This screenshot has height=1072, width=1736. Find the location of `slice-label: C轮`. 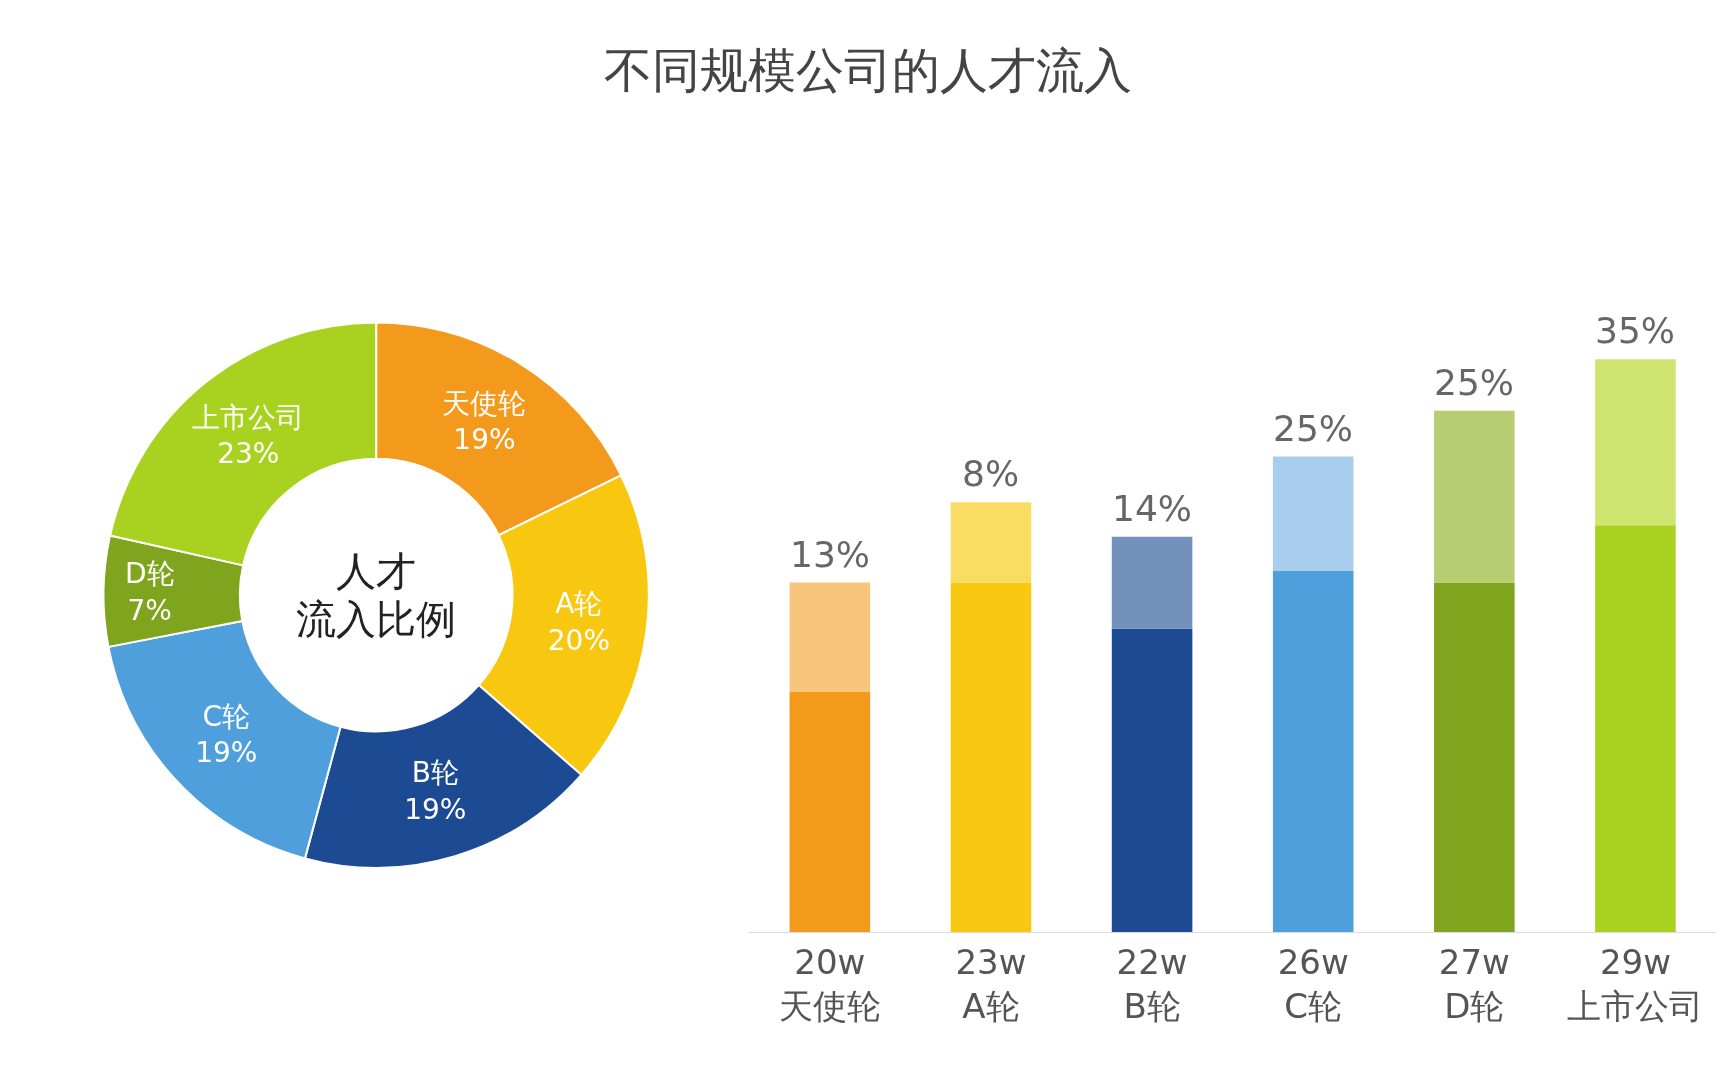

slice-label: C轮 is located at coordinates (226, 716).